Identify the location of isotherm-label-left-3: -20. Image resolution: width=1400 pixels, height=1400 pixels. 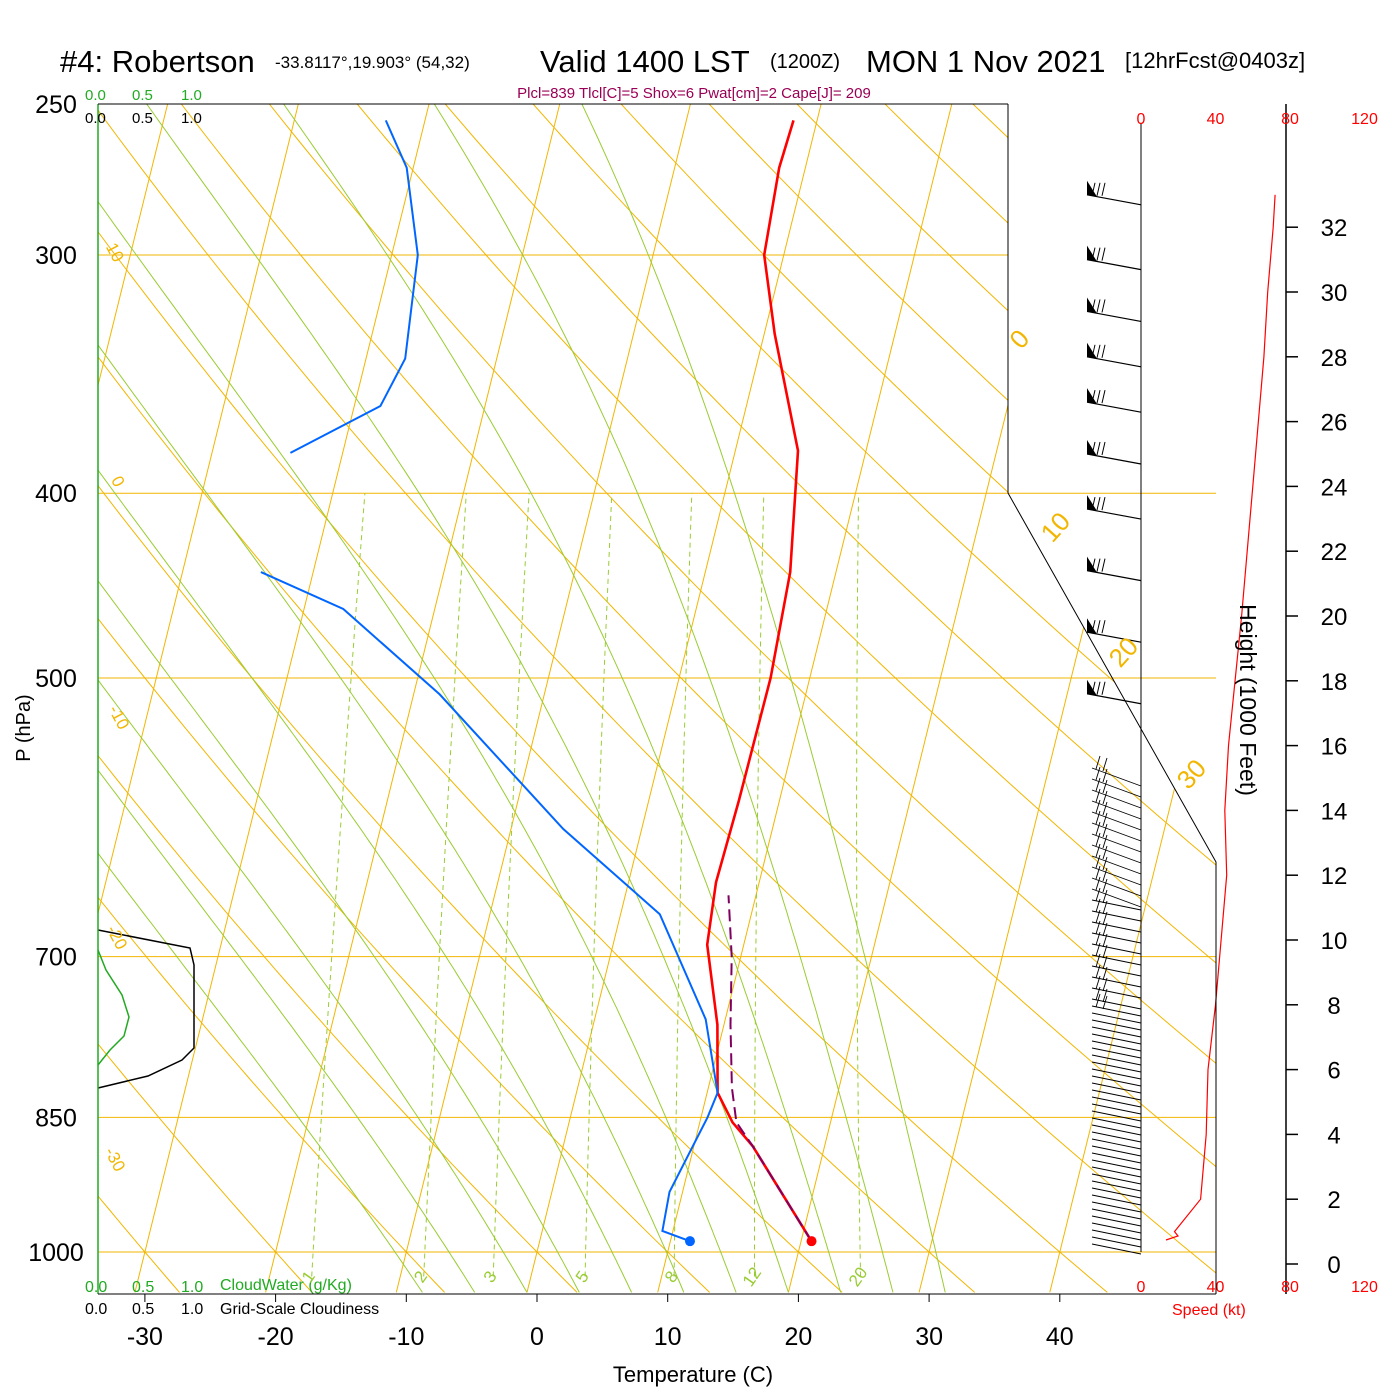
(117, 937).